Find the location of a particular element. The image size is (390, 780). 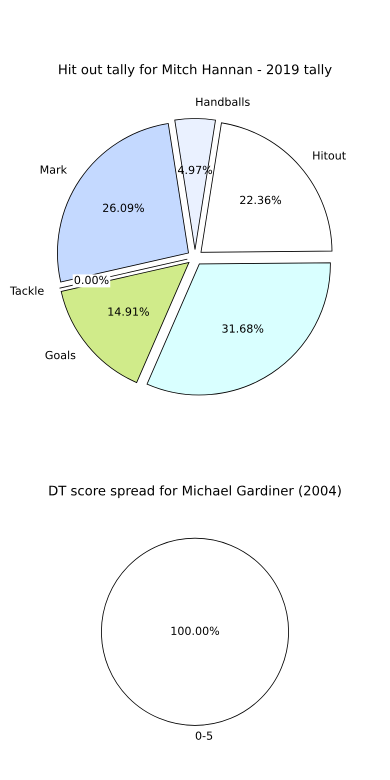

text: 0.00% is located at coordinates (91, 280).